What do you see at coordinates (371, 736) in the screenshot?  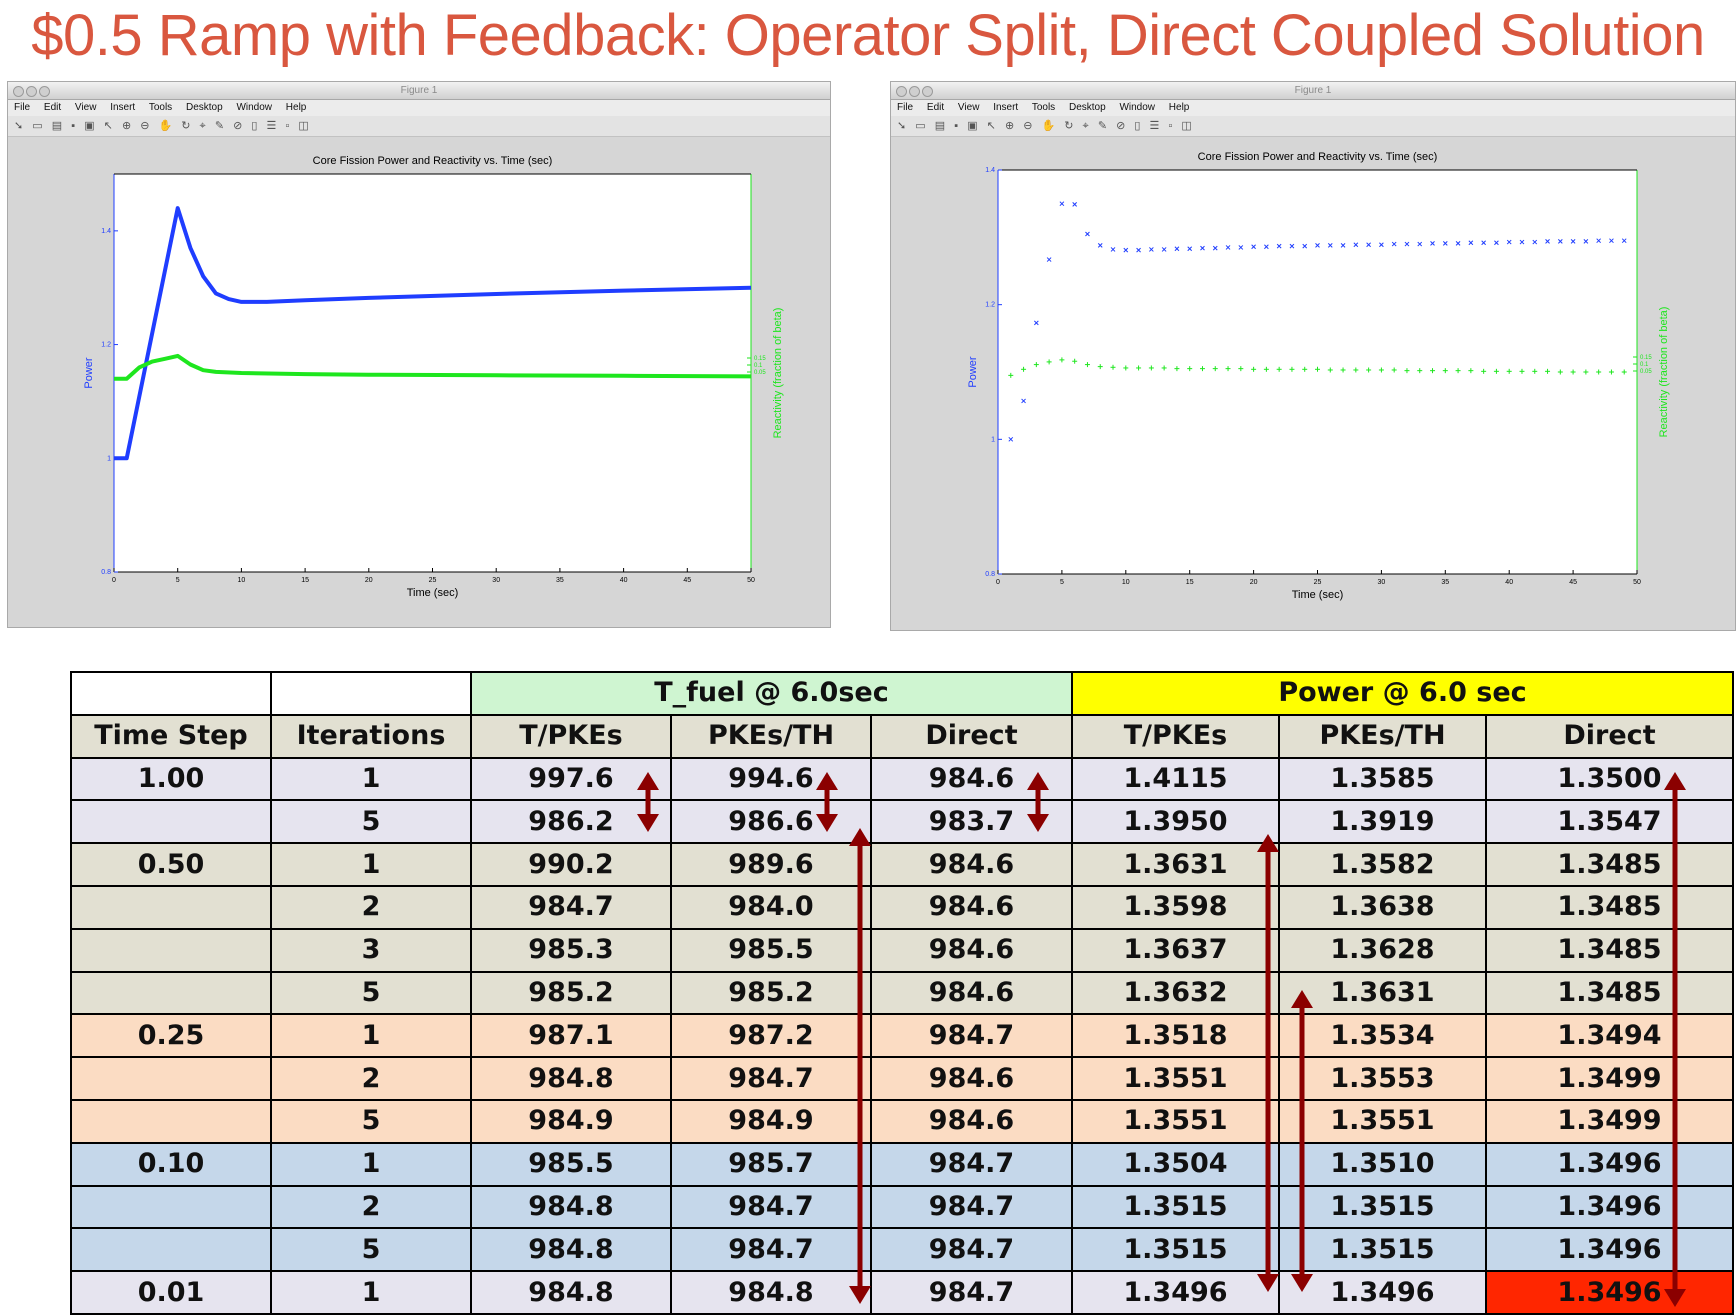 I see `column-header: Iterations` at bounding box center [371, 736].